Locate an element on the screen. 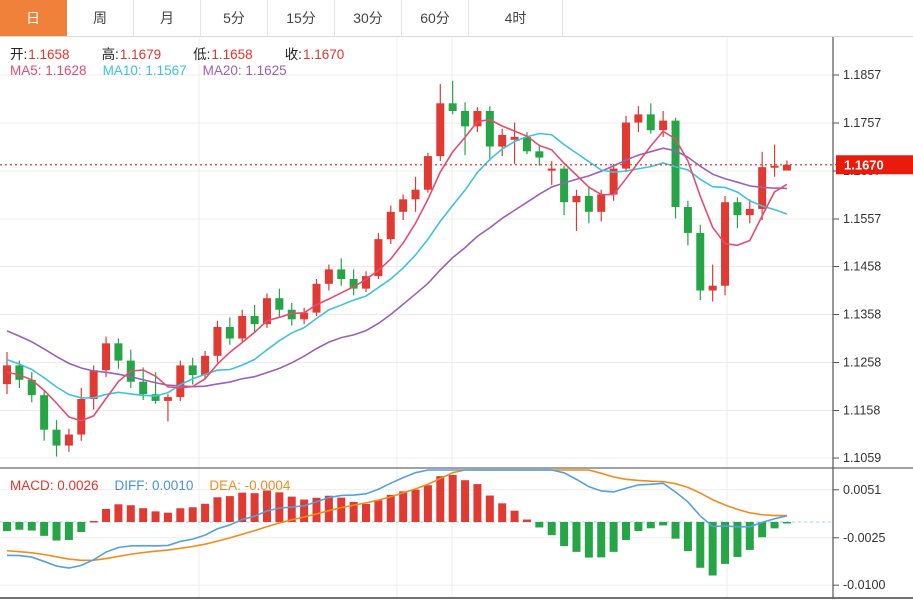 This screenshot has width=913, height=601. high-readout: 高:1.1679 is located at coordinates (140, 54).